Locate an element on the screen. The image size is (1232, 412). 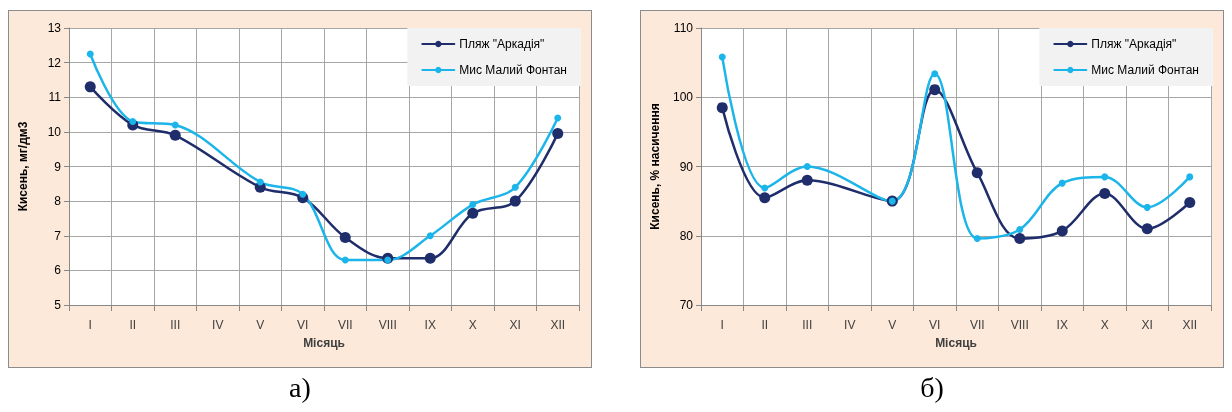
y-tick-label: 5 is located at coordinates (58, 305).